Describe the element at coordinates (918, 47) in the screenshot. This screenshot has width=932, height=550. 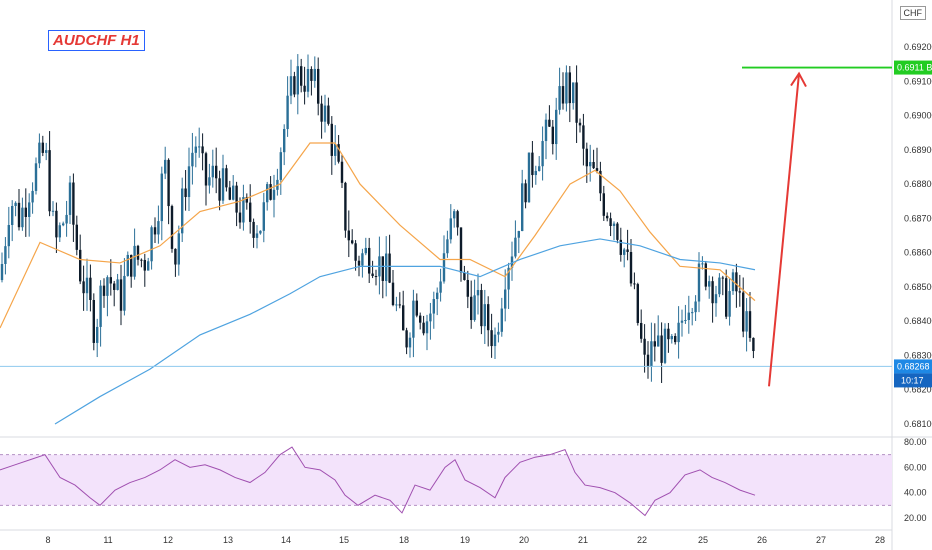
I see `price-tick-label: 0.69200` at that location.